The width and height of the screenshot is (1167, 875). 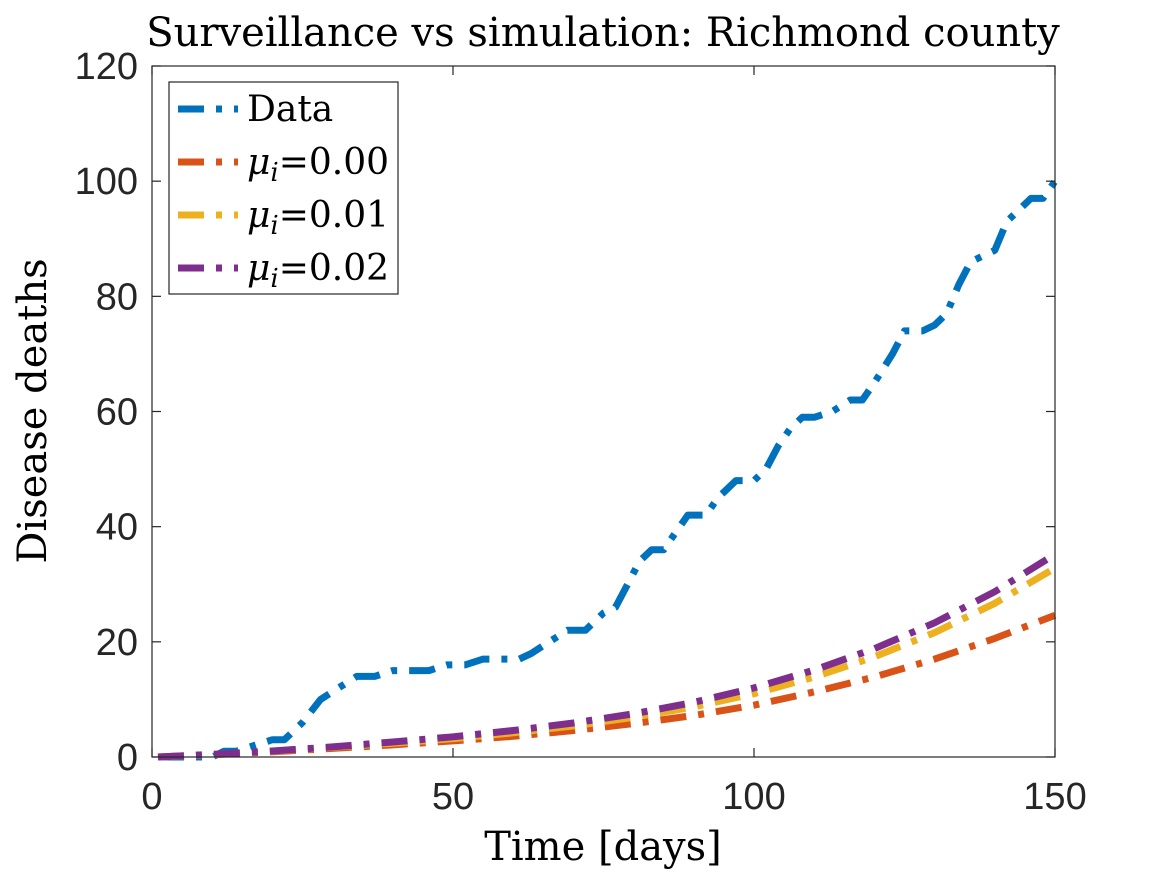 What do you see at coordinates (33, 410) in the screenshot?
I see `y-axis-label: Disease deaths` at bounding box center [33, 410].